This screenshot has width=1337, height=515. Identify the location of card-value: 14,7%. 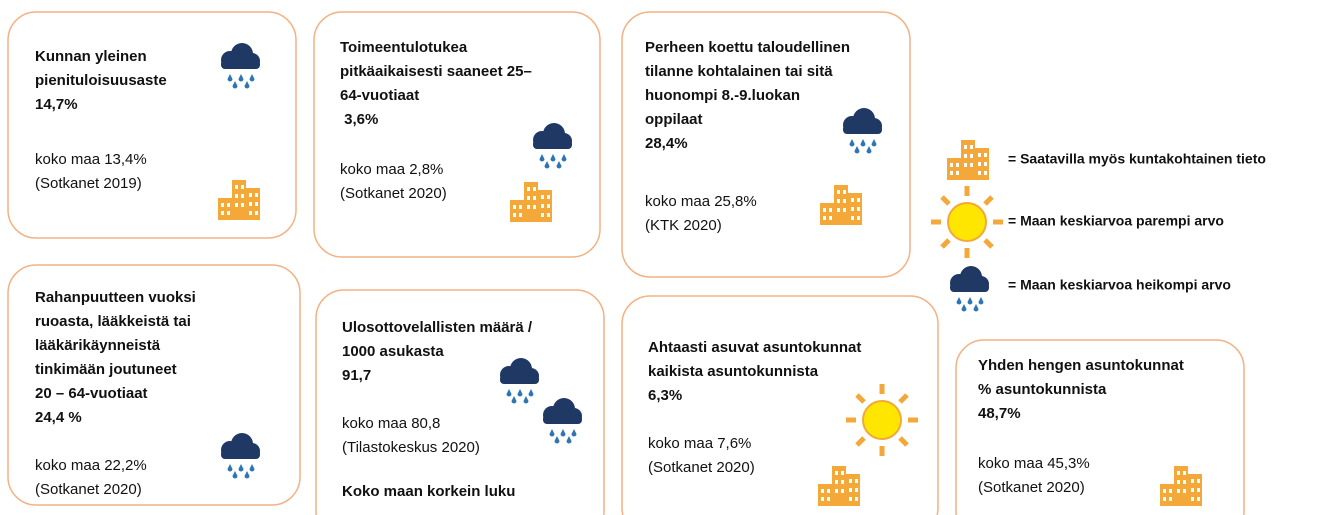
(56, 104).